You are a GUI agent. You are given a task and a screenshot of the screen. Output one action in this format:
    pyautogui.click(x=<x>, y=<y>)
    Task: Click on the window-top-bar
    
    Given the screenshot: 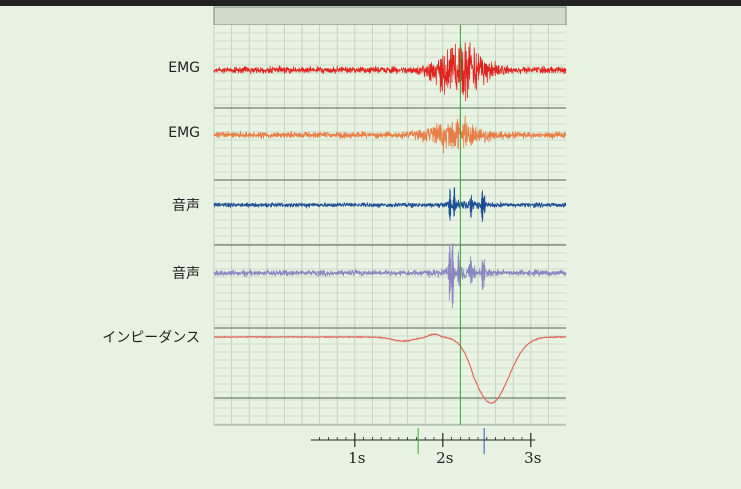 What is the action you would take?
    pyautogui.click(x=370, y=3)
    